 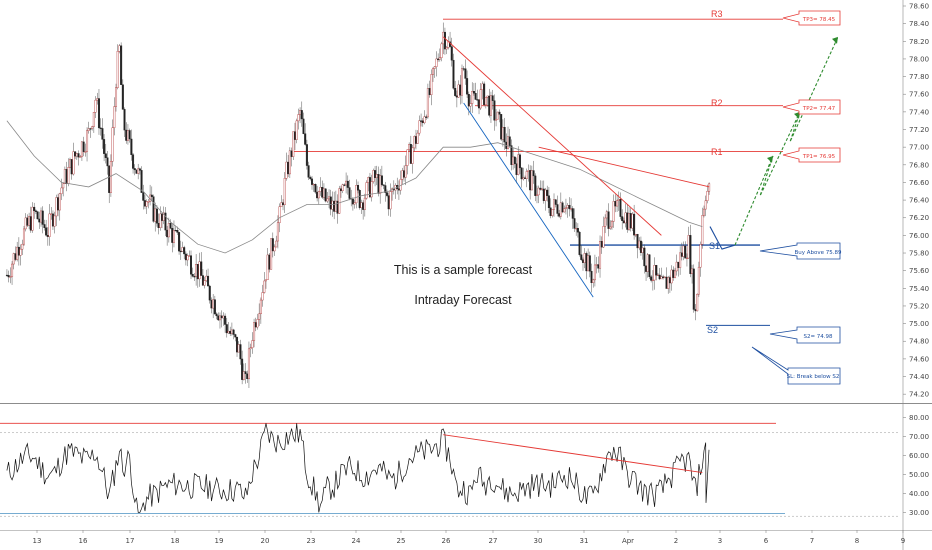 I want to click on annotation-sample-forecast: This is a sample forecast, so click(x=463, y=270).